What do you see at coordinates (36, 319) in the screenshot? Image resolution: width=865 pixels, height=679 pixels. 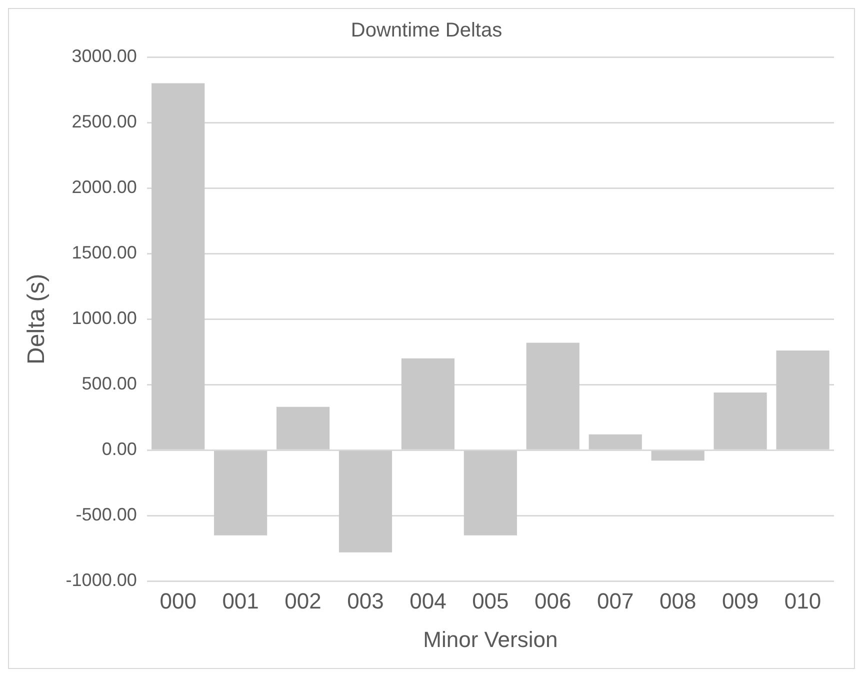 I see `y-axis-title: Delta (s)` at bounding box center [36, 319].